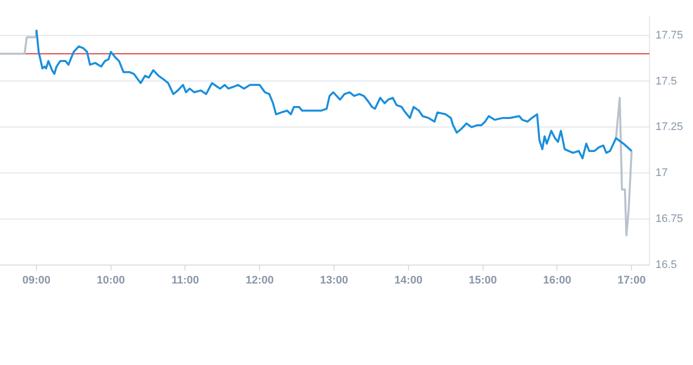 This screenshot has width=693, height=365. I want to click on x-tick-label: 14:00, so click(408, 280).